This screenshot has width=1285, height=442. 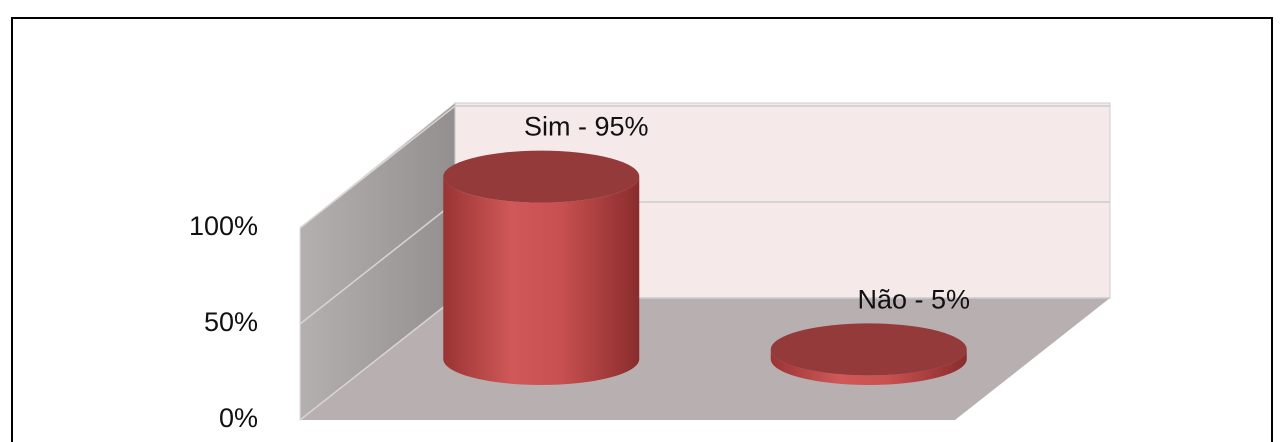 What do you see at coordinates (231, 322) in the screenshot?
I see `y-tick-label: 50%` at bounding box center [231, 322].